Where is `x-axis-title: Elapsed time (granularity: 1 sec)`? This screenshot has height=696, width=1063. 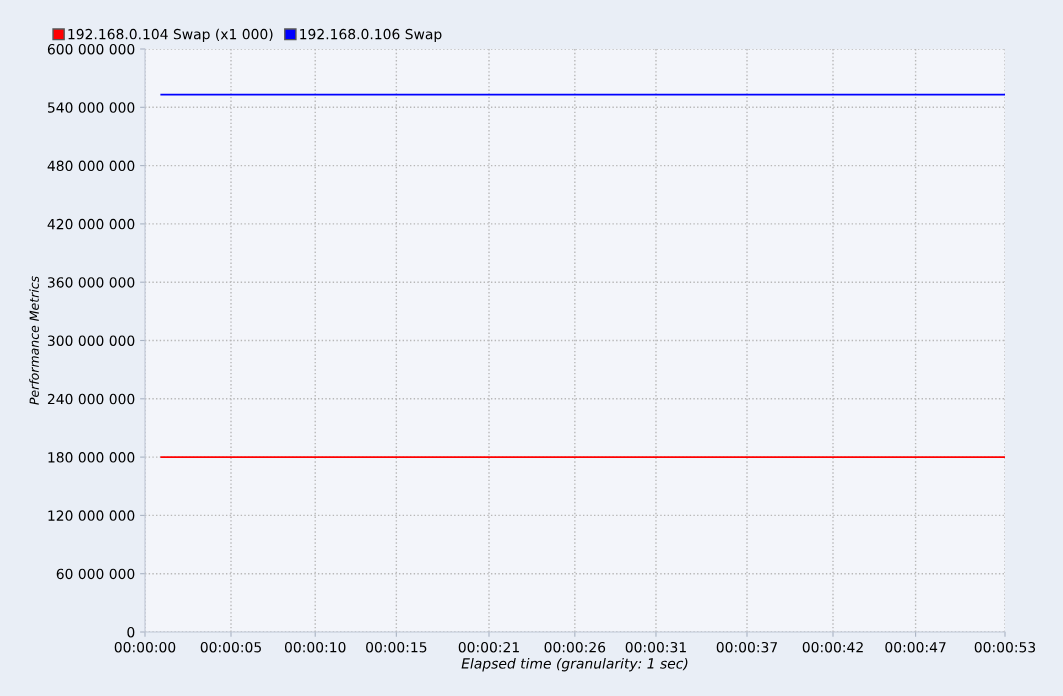
x-axis-title: Elapsed time (granularity: 1 sec) is located at coordinates (574, 664).